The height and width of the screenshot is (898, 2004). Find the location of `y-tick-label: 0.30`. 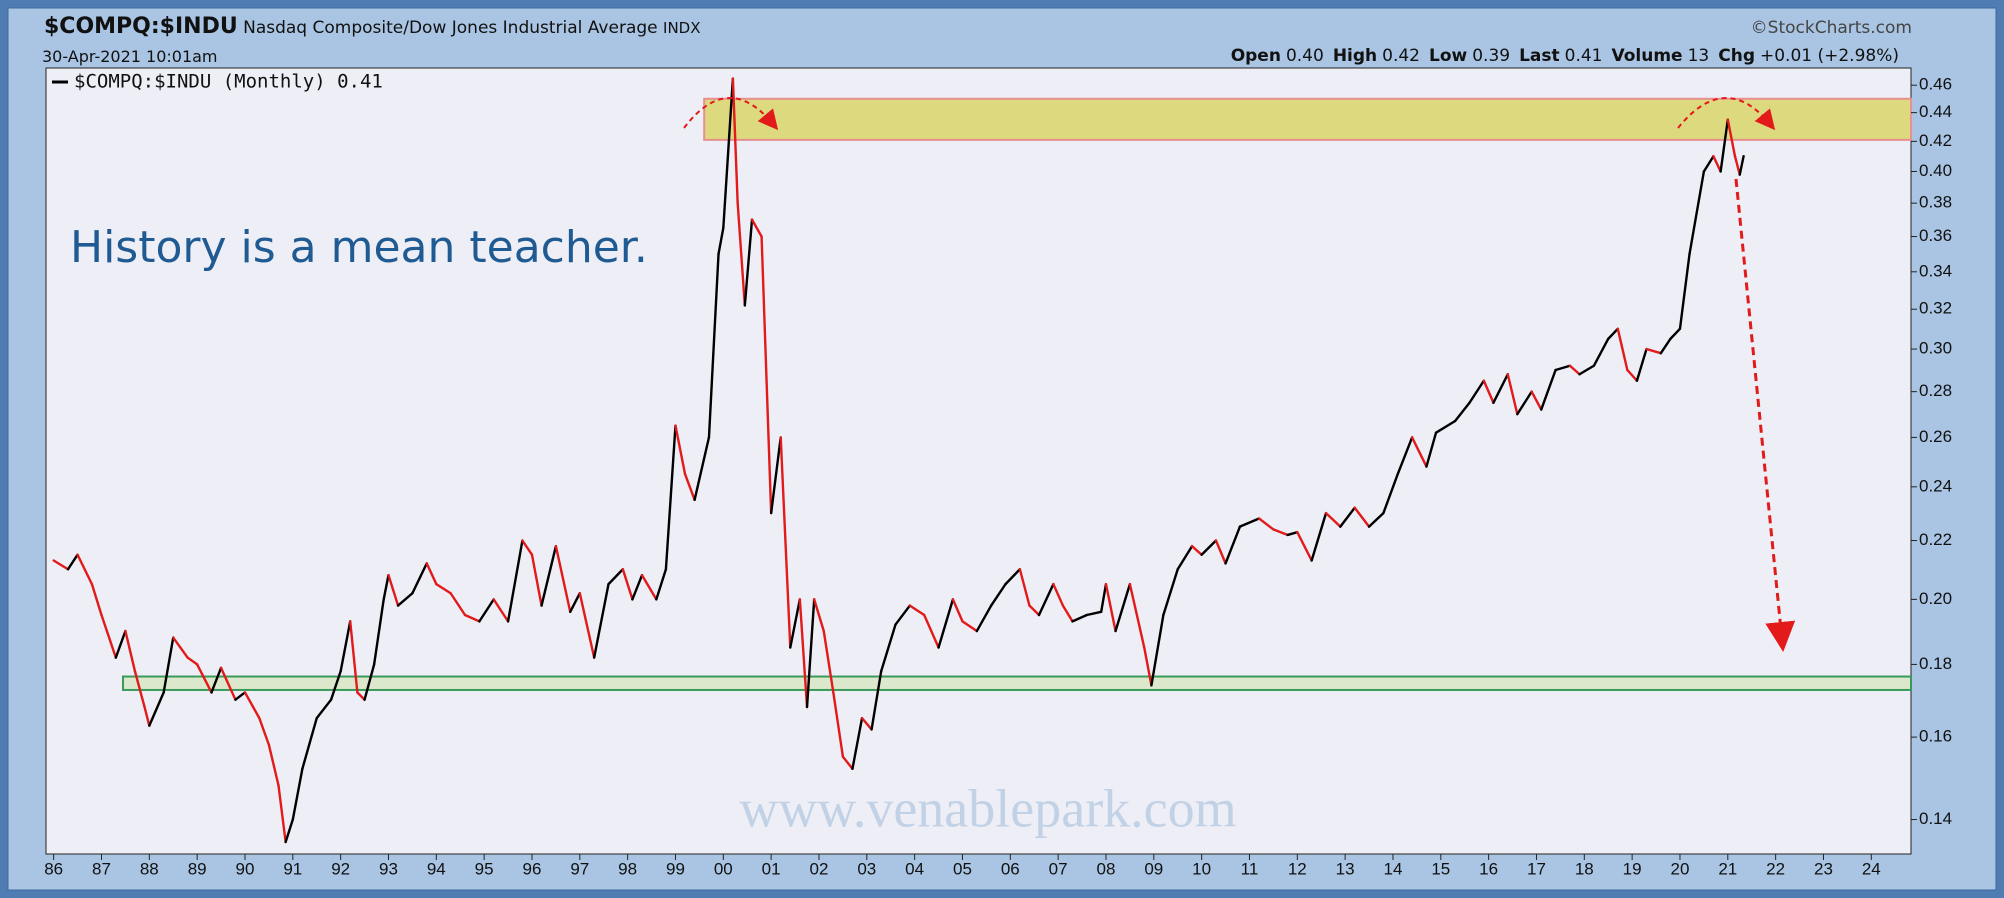

y-tick-label: 0.30 is located at coordinates (1935, 348).